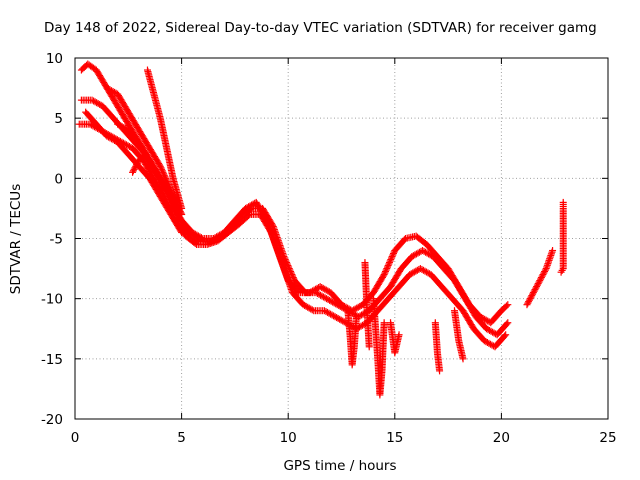  I want to click on series-track-g, so click(164, 139).